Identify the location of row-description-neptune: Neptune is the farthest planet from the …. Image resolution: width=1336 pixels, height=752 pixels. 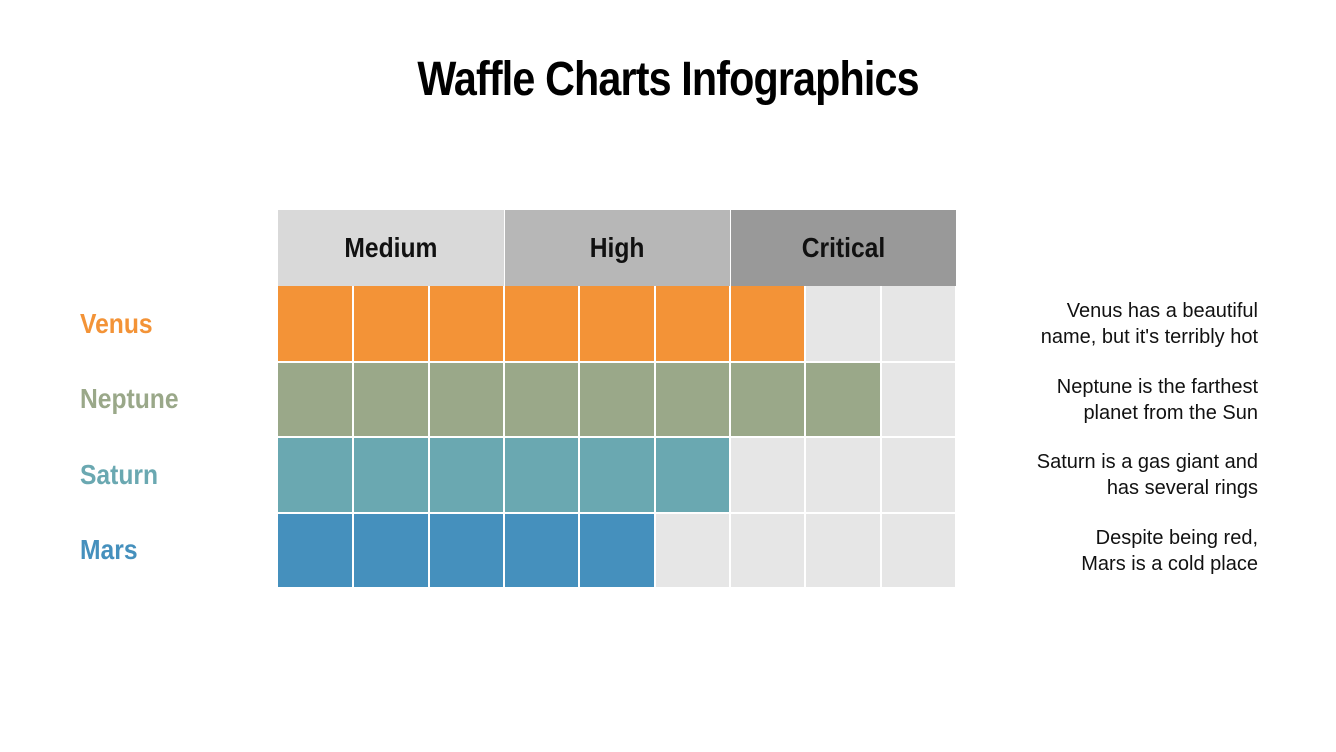
(1157, 399).